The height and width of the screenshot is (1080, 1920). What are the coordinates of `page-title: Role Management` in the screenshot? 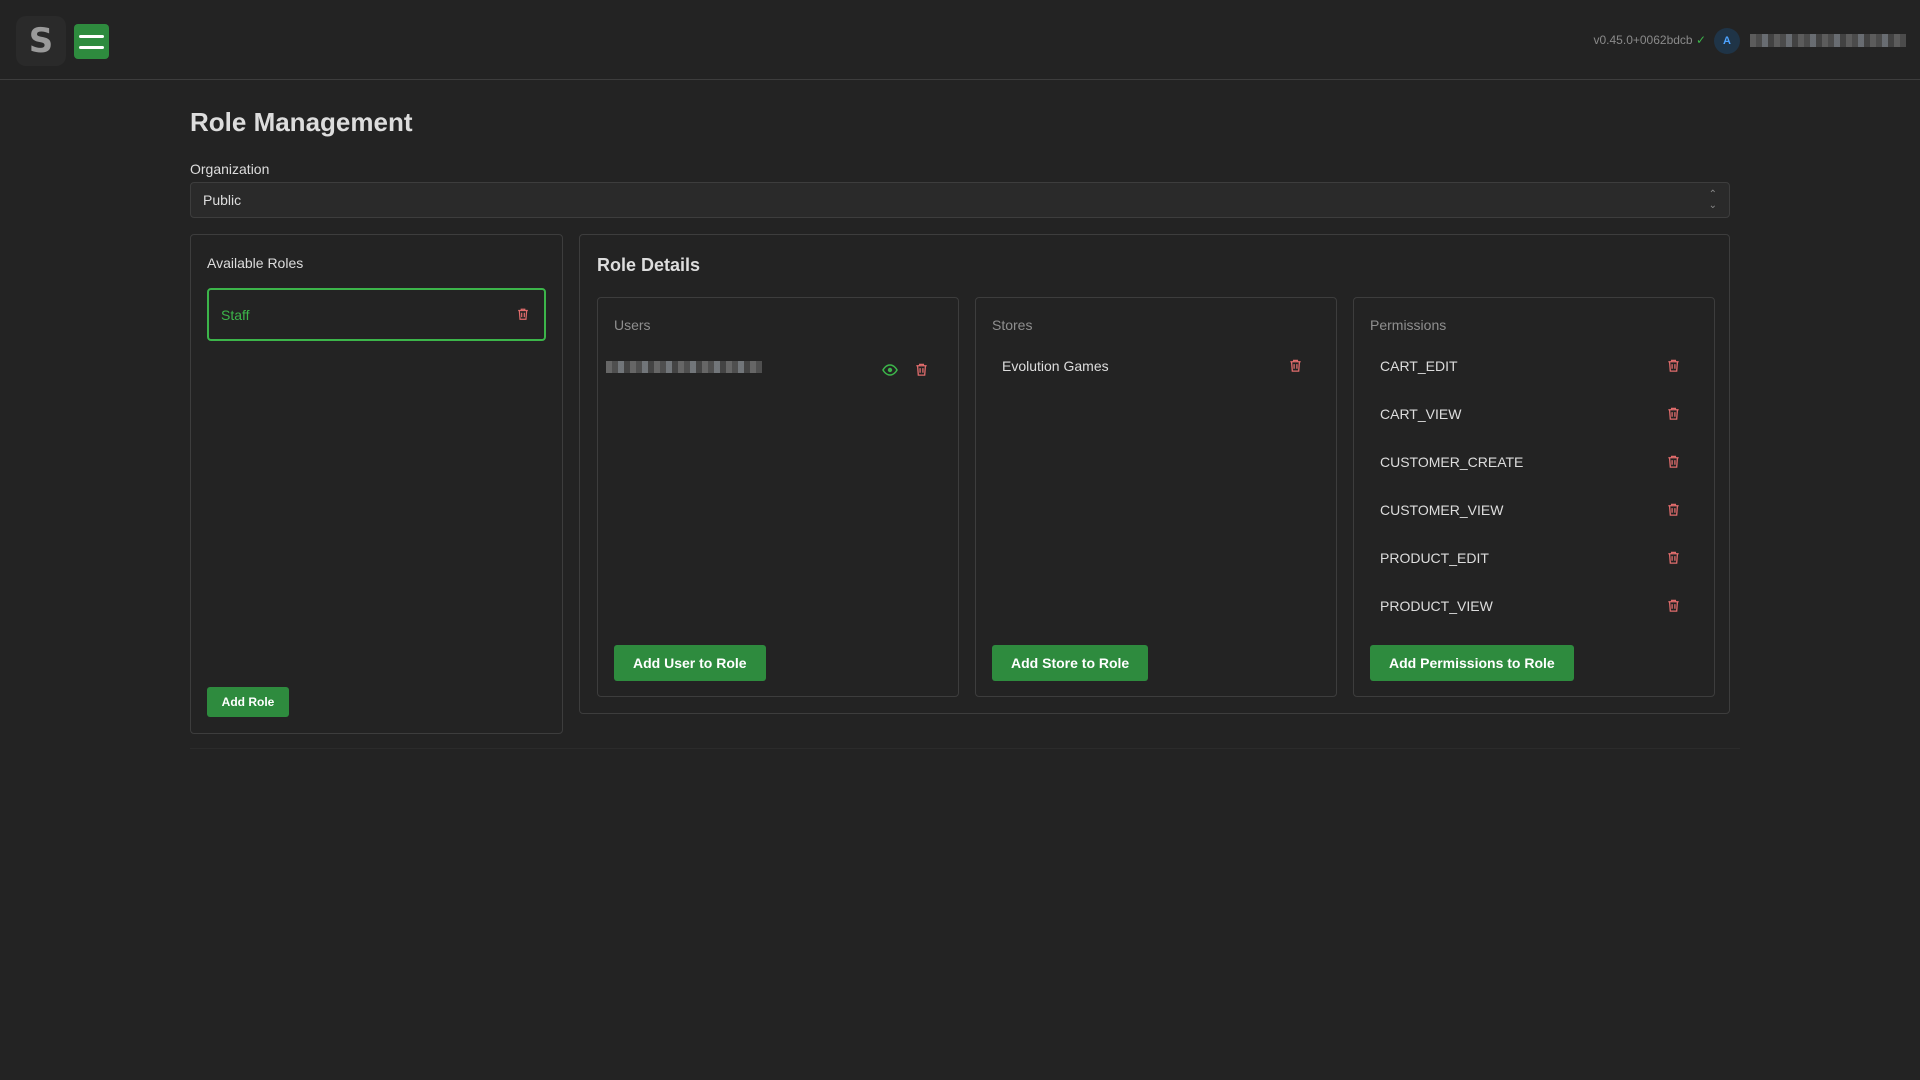 It's located at (301, 122).